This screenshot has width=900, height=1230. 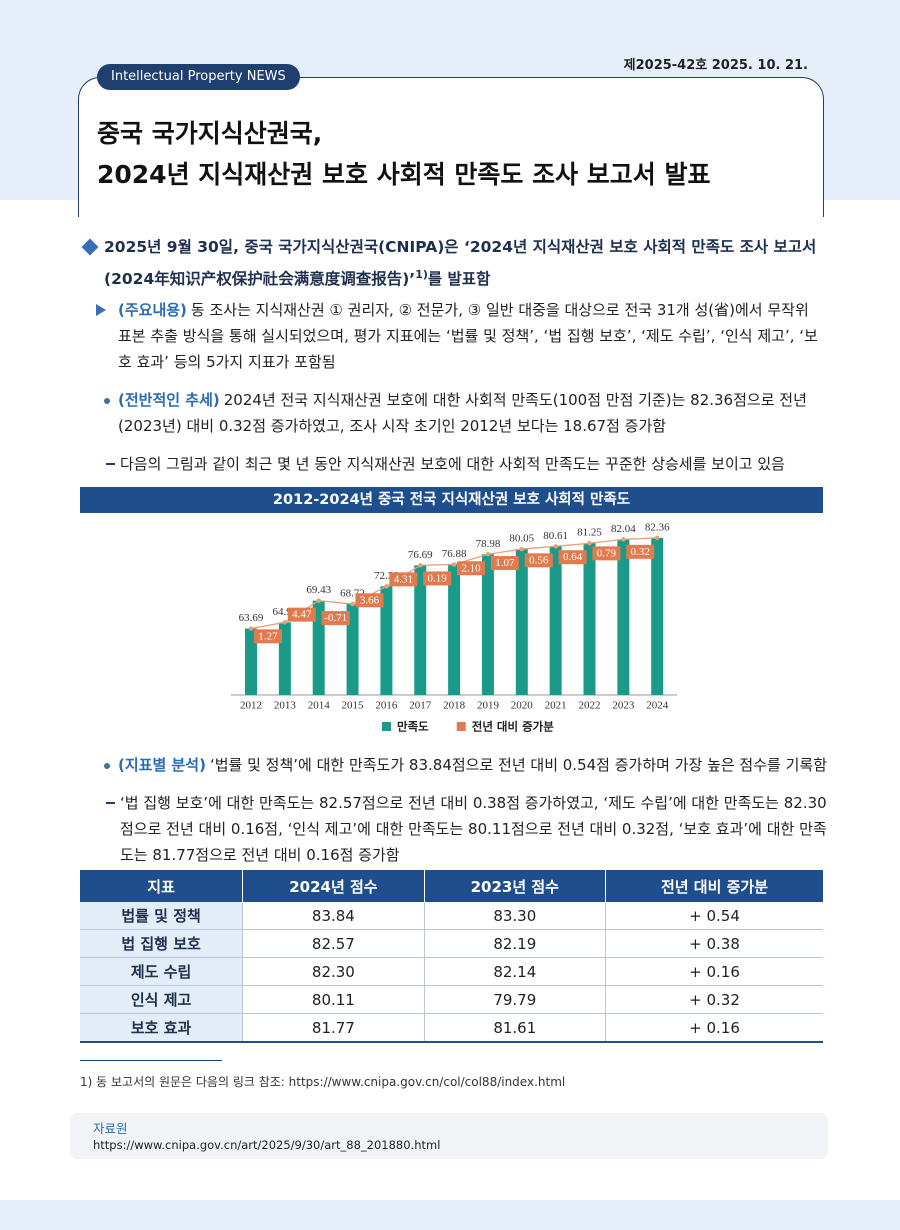 I want to click on table-cell: 79.79, so click(x=514, y=999).